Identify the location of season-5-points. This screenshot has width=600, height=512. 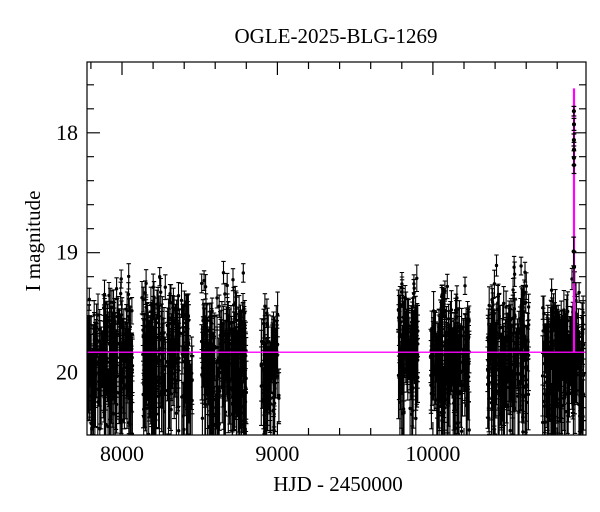
(408, 348).